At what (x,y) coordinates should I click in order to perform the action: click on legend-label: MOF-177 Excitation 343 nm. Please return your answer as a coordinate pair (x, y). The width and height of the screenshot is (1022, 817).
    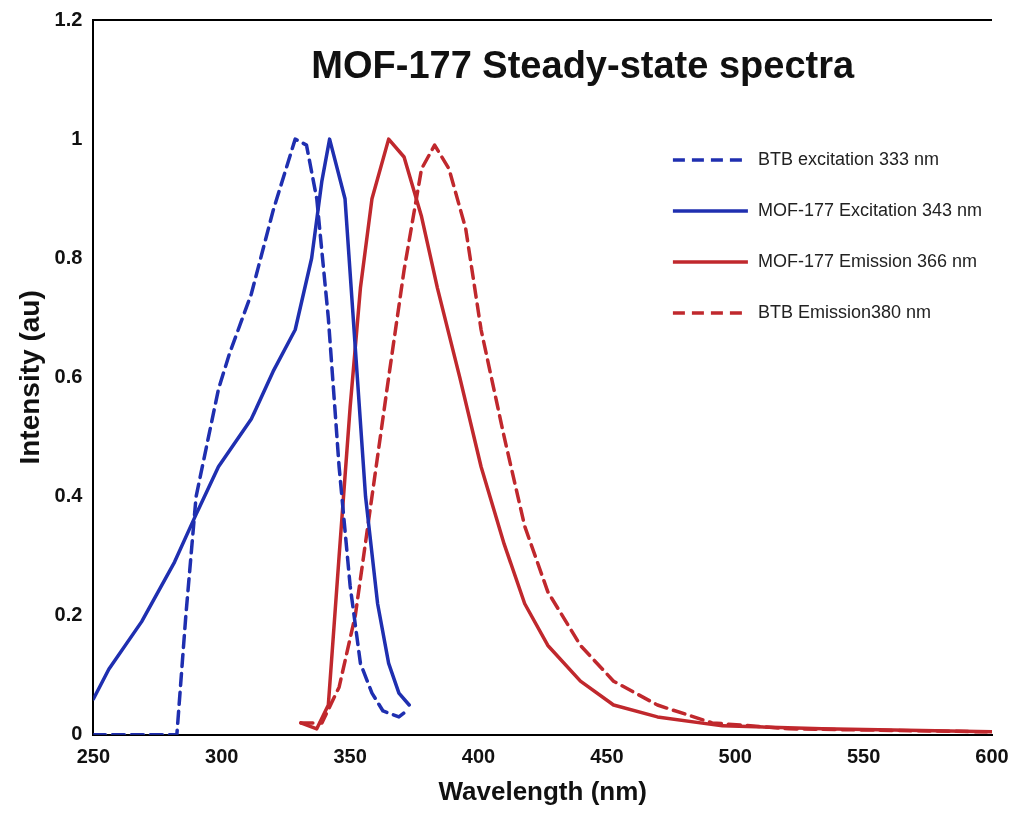
    Looking at the image, I should click on (870, 209).